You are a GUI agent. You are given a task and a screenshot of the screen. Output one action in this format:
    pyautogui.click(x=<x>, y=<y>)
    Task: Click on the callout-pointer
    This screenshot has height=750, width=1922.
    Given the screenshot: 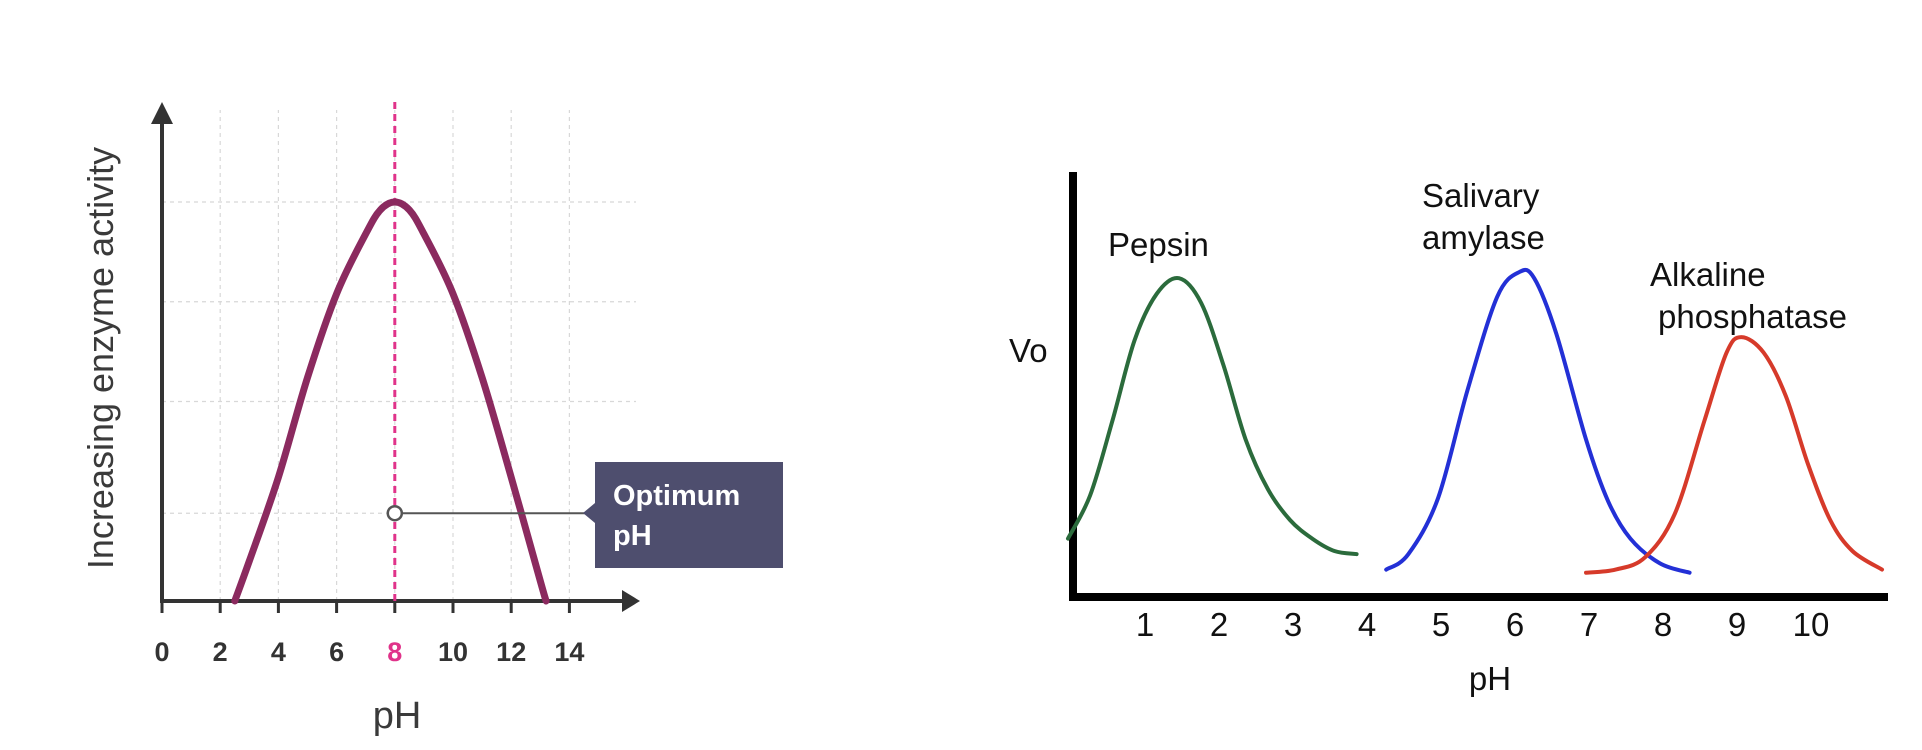 What is the action you would take?
    pyautogui.click(x=589, y=513)
    